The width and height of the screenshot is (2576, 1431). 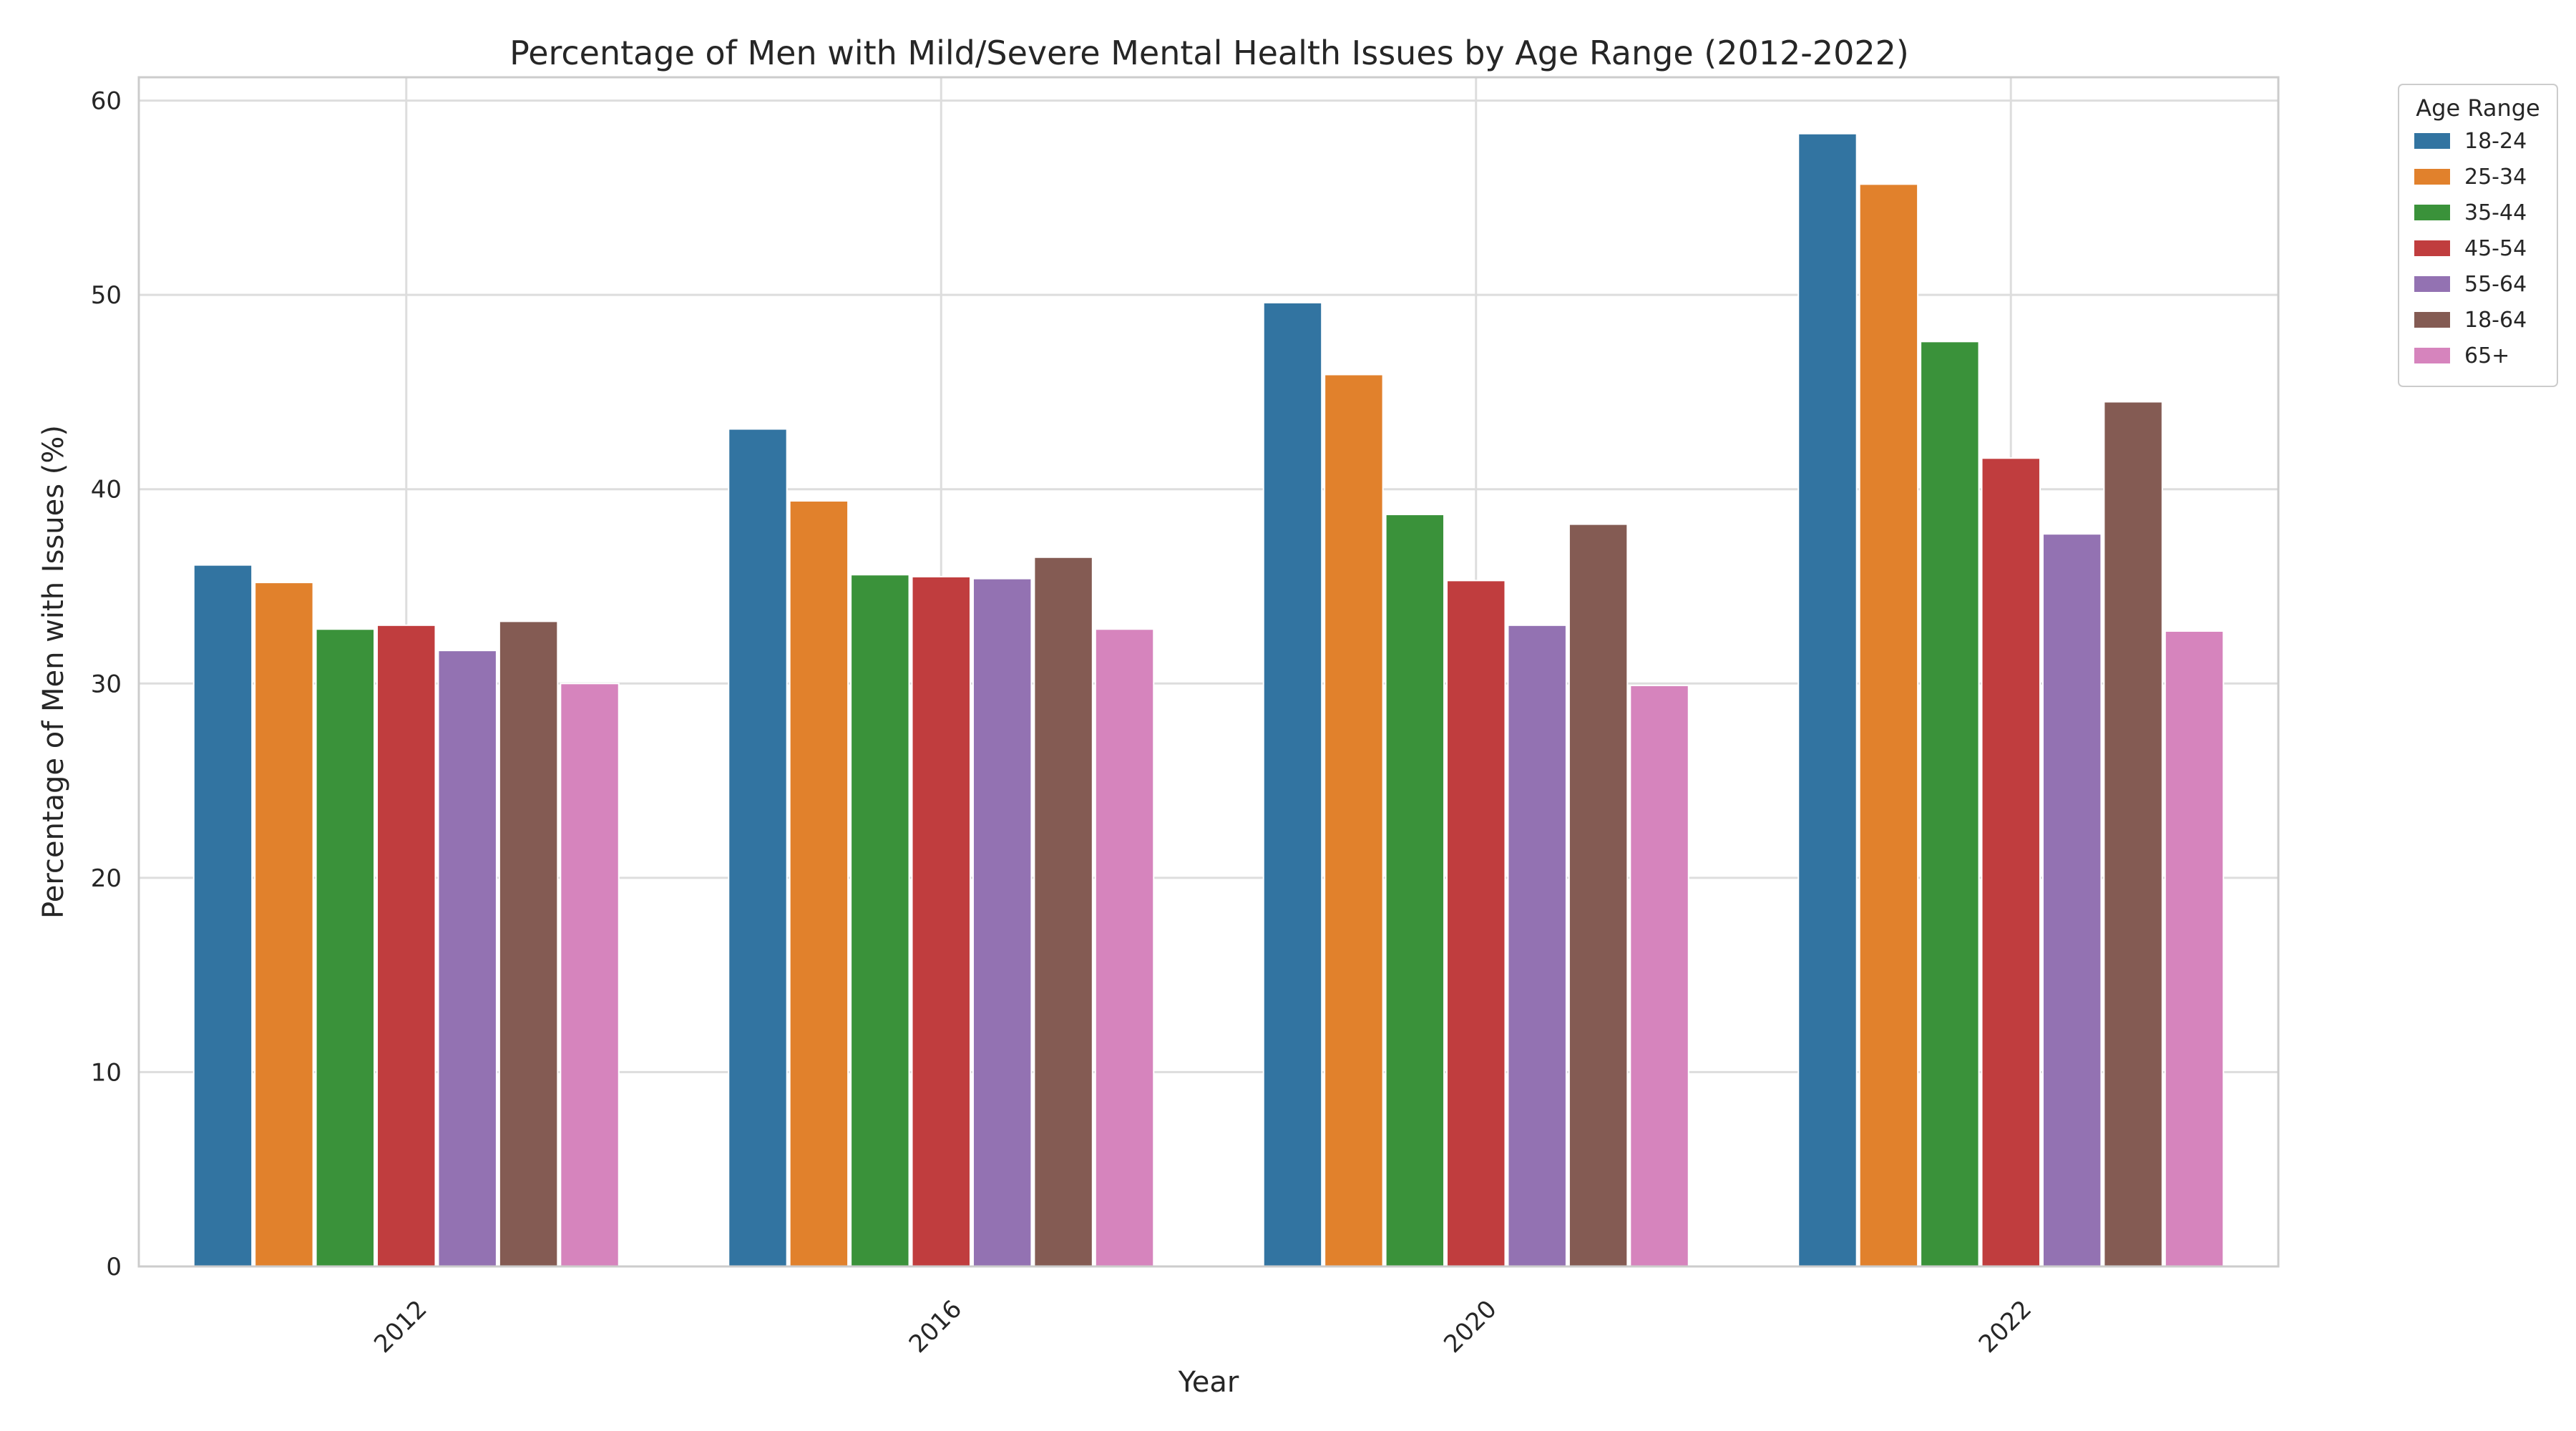 What do you see at coordinates (284, 925) in the screenshot?
I see `bar-25-34-2012` at bounding box center [284, 925].